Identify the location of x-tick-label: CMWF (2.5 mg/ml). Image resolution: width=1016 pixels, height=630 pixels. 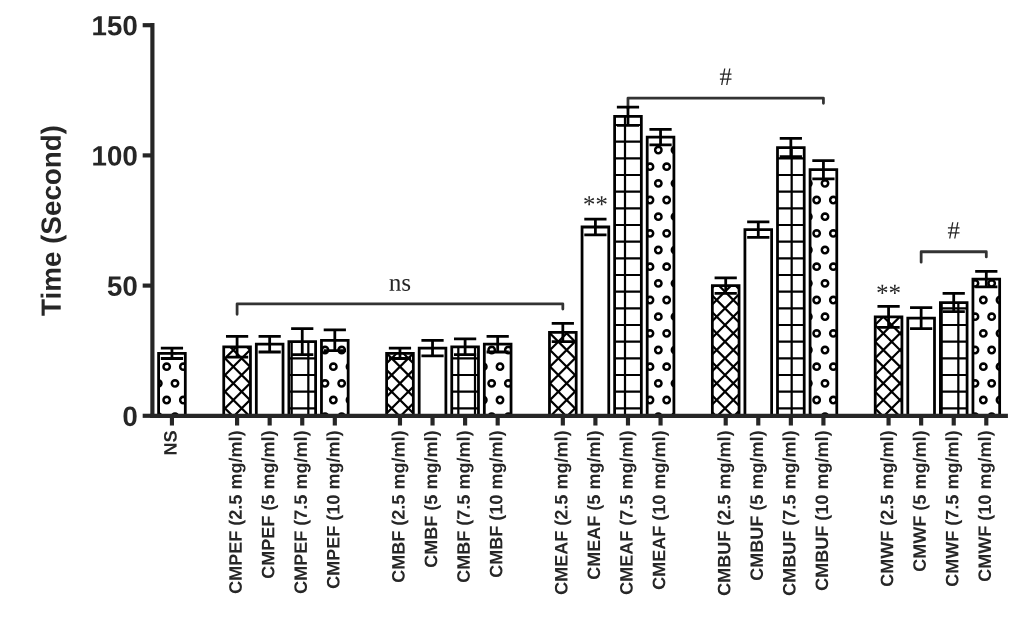
(889, 509).